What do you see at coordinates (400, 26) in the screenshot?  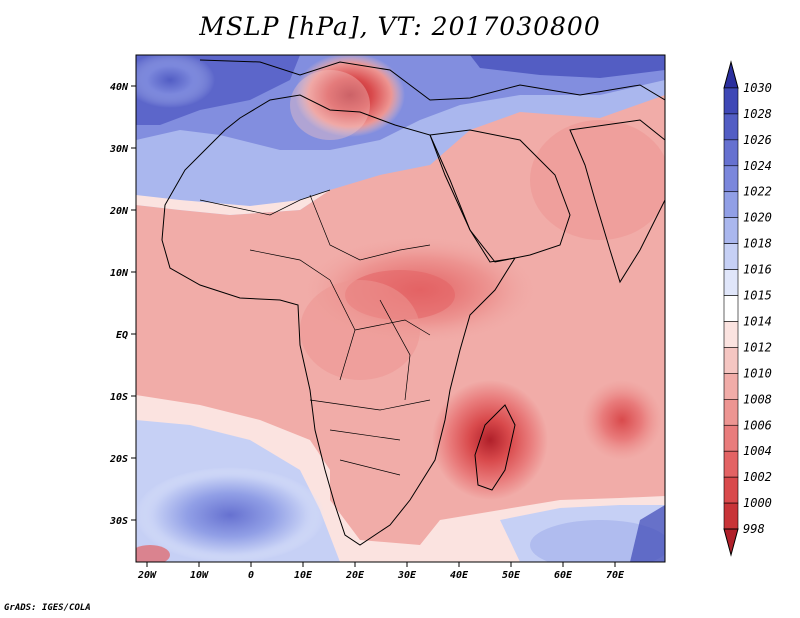 I see `map-title: MSLP [hPa], VT: 2017030800` at bounding box center [400, 26].